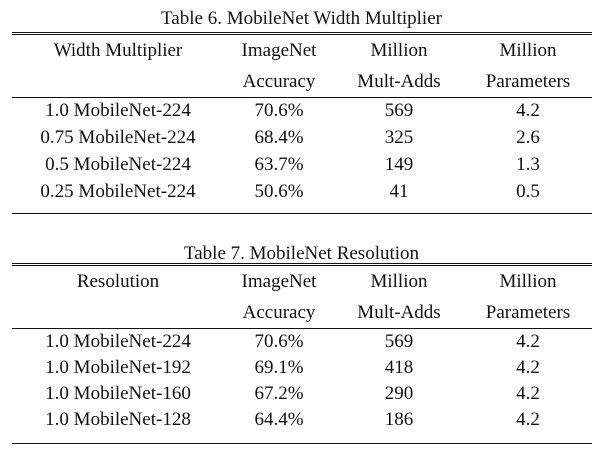 This screenshot has width=603, height=453. What do you see at coordinates (279, 419) in the screenshot?
I see `table-cell: 64.4%` at bounding box center [279, 419].